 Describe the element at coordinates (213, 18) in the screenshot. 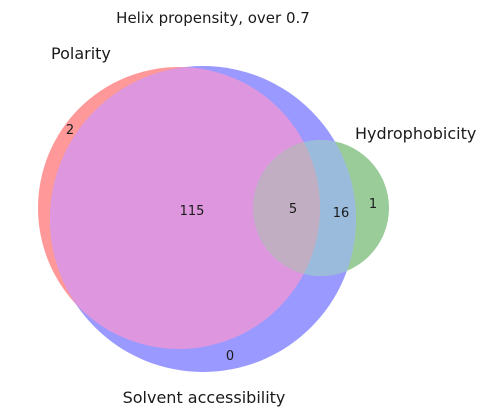

I see `diagram-title: Helix propensity, over 0.7` at that location.